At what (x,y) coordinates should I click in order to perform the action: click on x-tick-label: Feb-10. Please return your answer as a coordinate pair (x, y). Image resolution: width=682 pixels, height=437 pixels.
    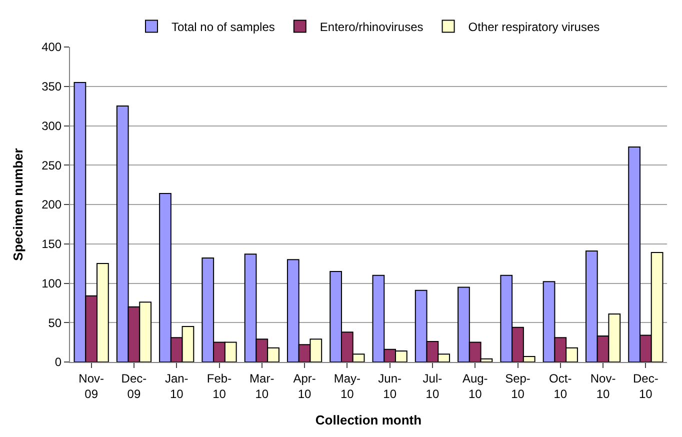
    Looking at the image, I should click on (219, 386).